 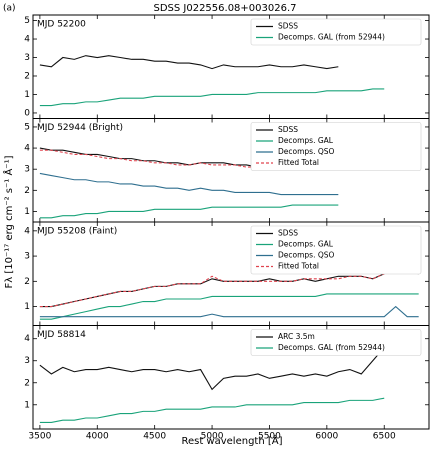 What do you see at coordinates (326, 437) in the screenshot?
I see `x-tick-label: 6000` at bounding box center [326, 437].